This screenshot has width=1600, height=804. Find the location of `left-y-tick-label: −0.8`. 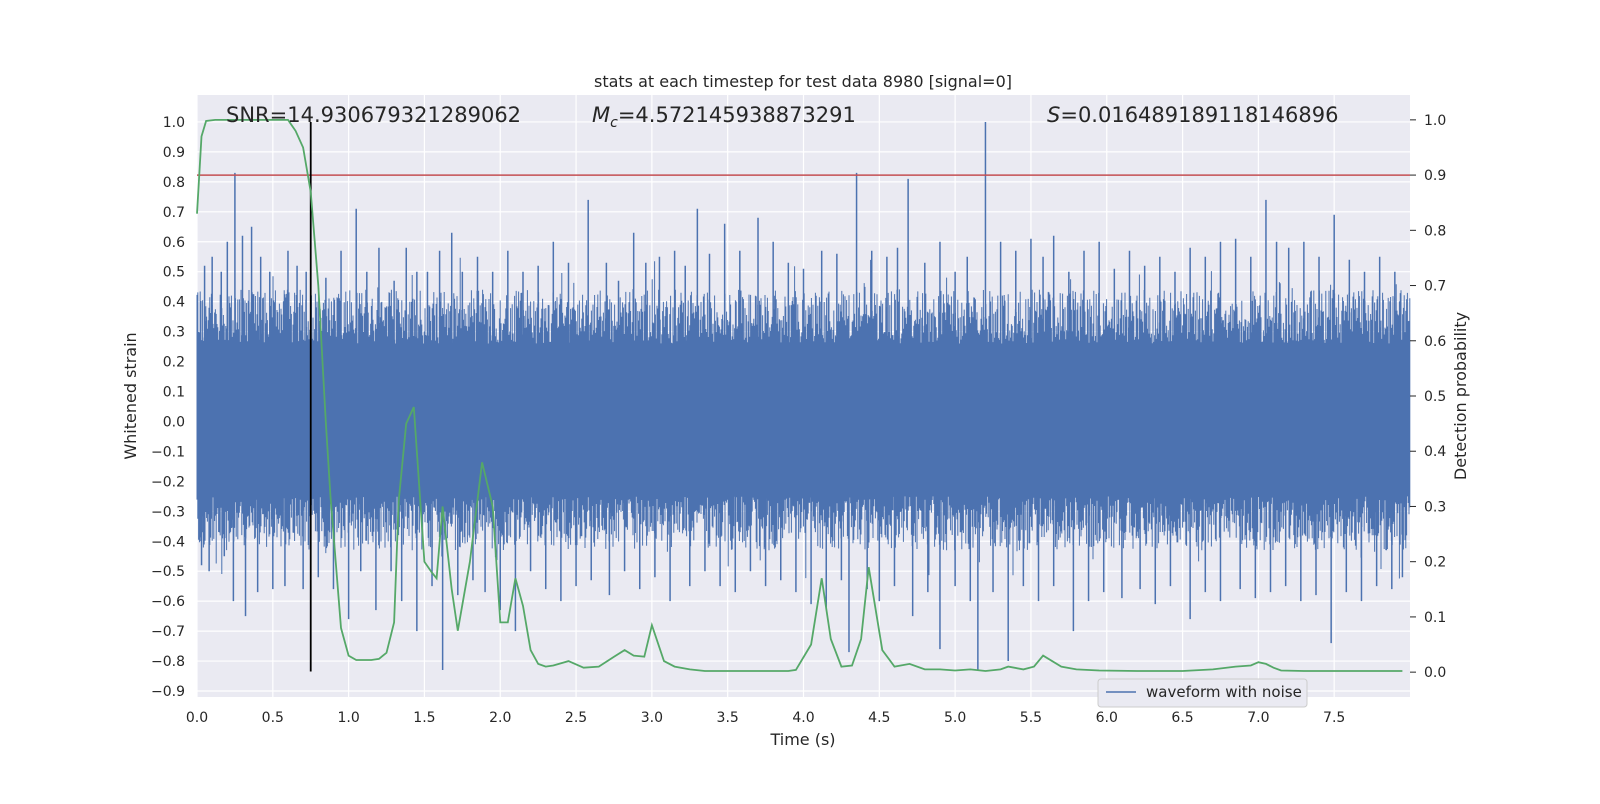

left-y-tick-label: −0.8 is located at coordinates (168, 662).